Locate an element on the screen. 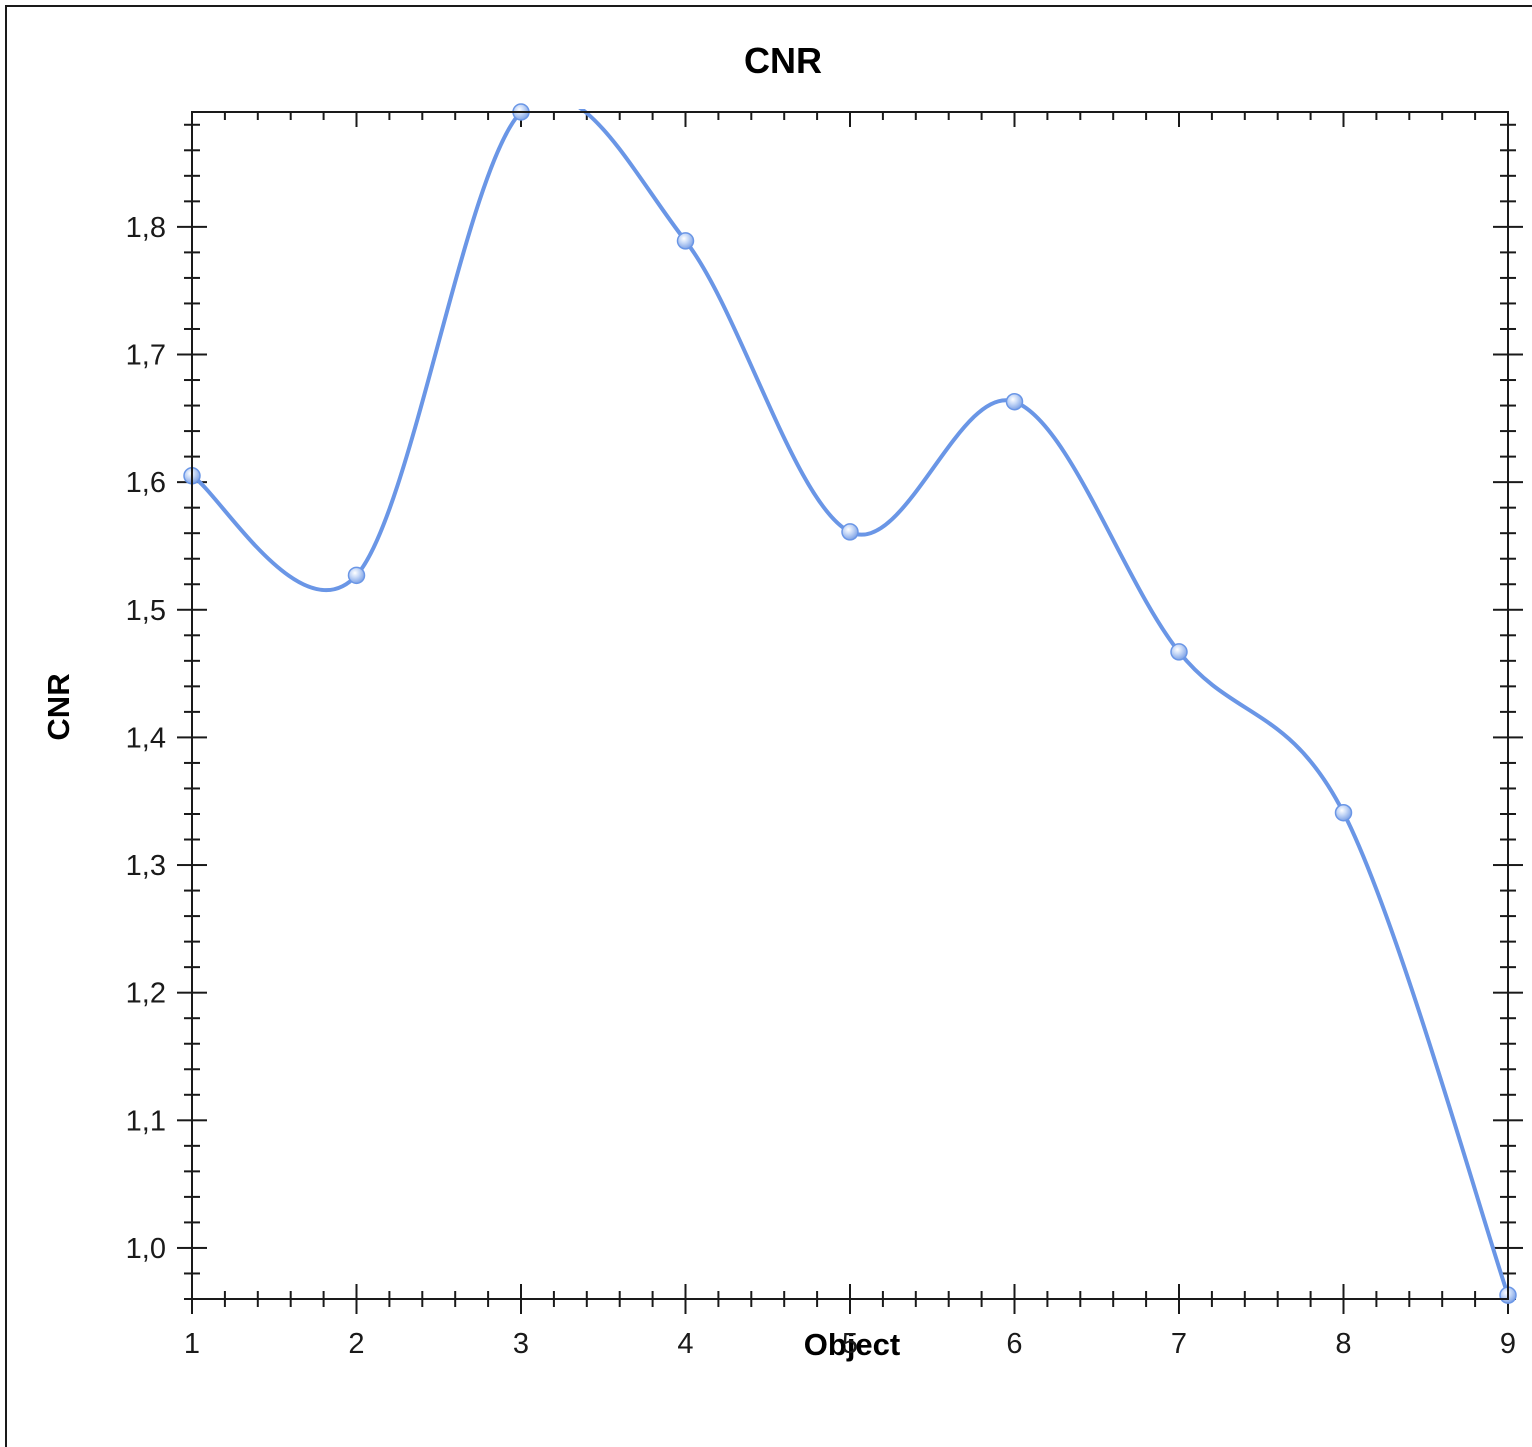 The image size is (1532, 1447). y-tick-label: 1,5 is located at coordinates (146, 611).